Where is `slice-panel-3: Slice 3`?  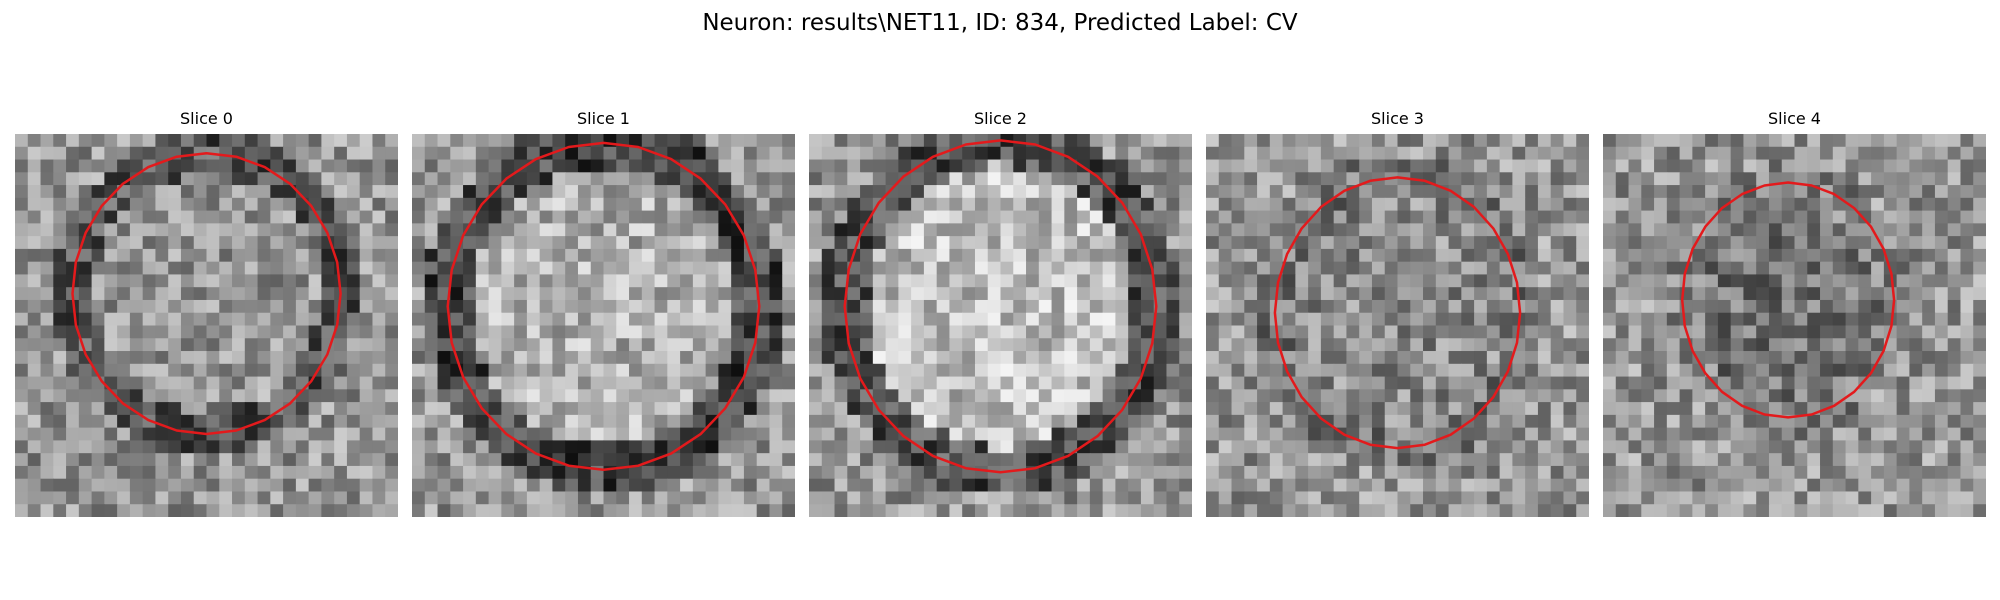
slice-panel-3: Slice 3 is located at coordinates (1397, 312).